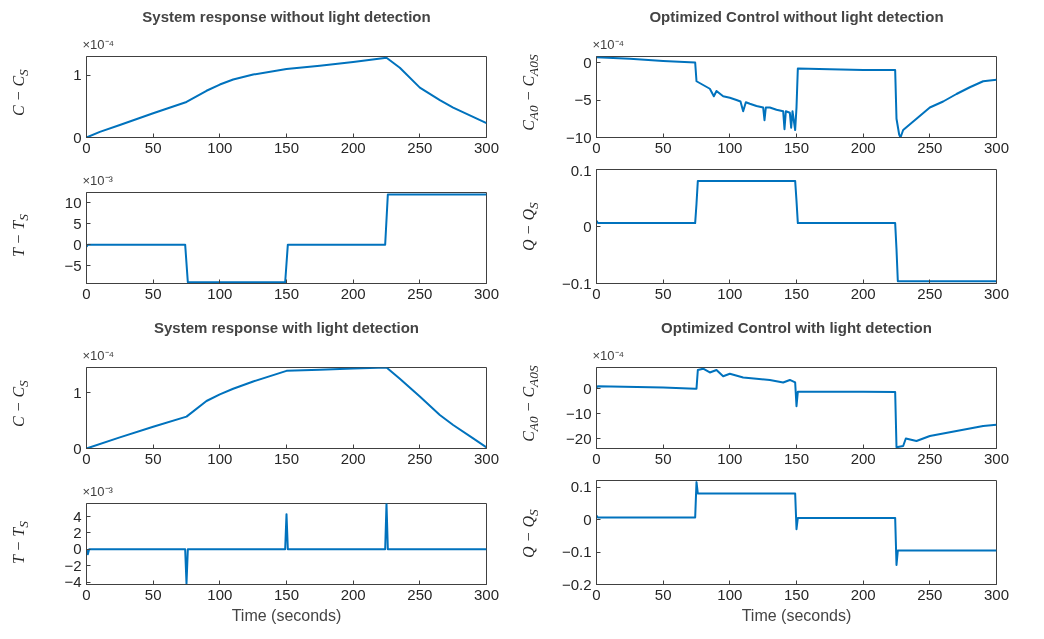 Image resolution: width=1044 pixels, height=639 pixels. I want to click on y-tick-label: 2, so click(77, 532).